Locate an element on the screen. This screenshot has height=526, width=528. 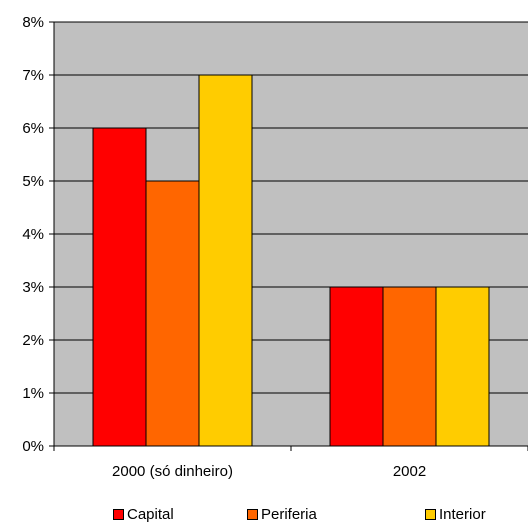
y-axis-tick-labels: 0% 1% 2% 3% 4% 5% 6% 7% 8% is located at coordinates (33, 234).